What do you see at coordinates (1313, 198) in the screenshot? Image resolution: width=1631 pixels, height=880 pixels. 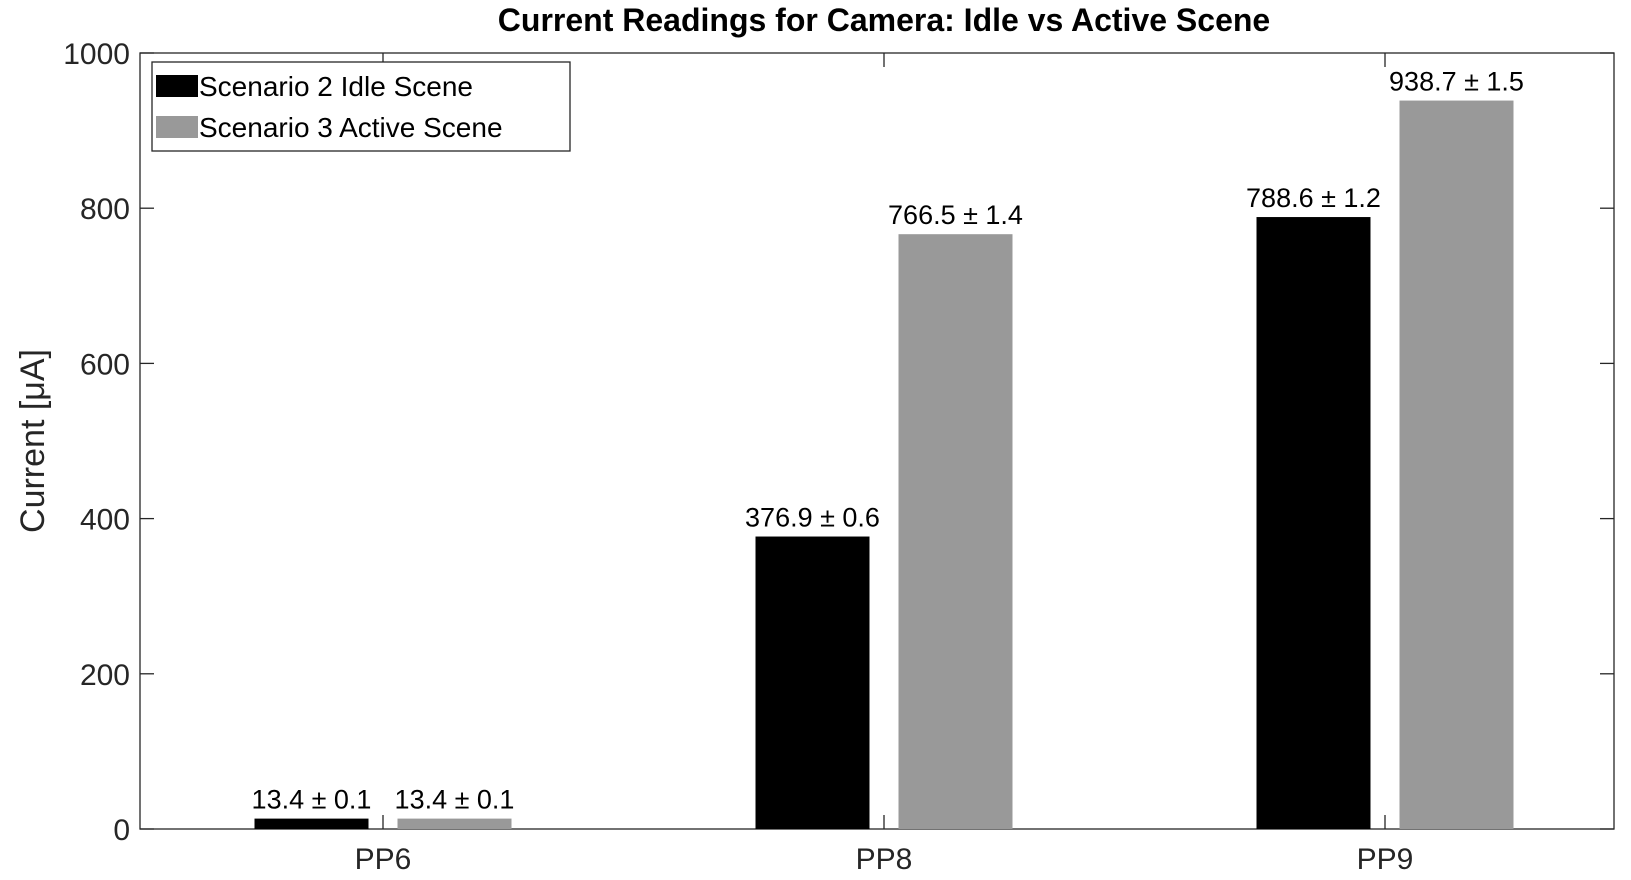 I see `data-label: 788.6 ± 1.2` at bounding box center [1313, 198].